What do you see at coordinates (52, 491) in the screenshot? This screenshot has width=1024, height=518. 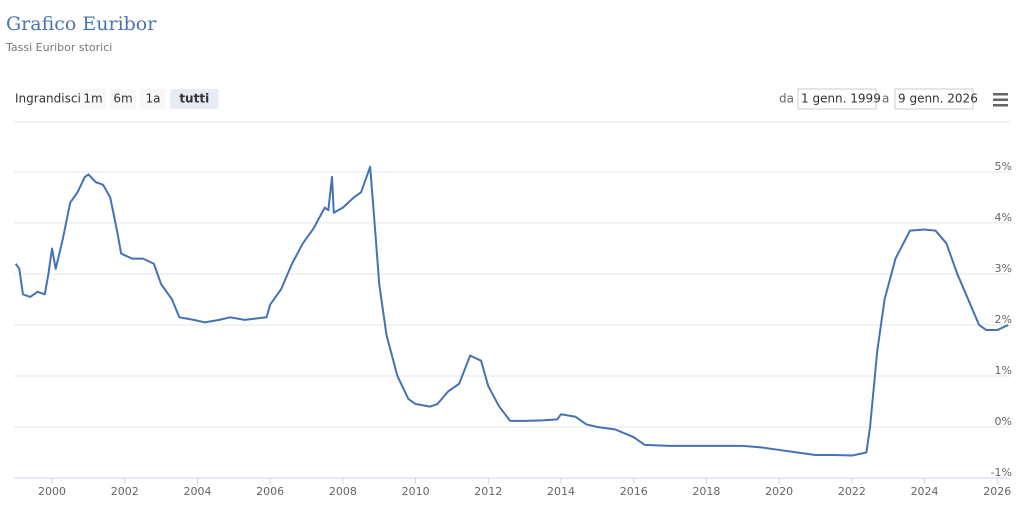 I see `x-tick-label: 2000` at bounding box center [52, 491].